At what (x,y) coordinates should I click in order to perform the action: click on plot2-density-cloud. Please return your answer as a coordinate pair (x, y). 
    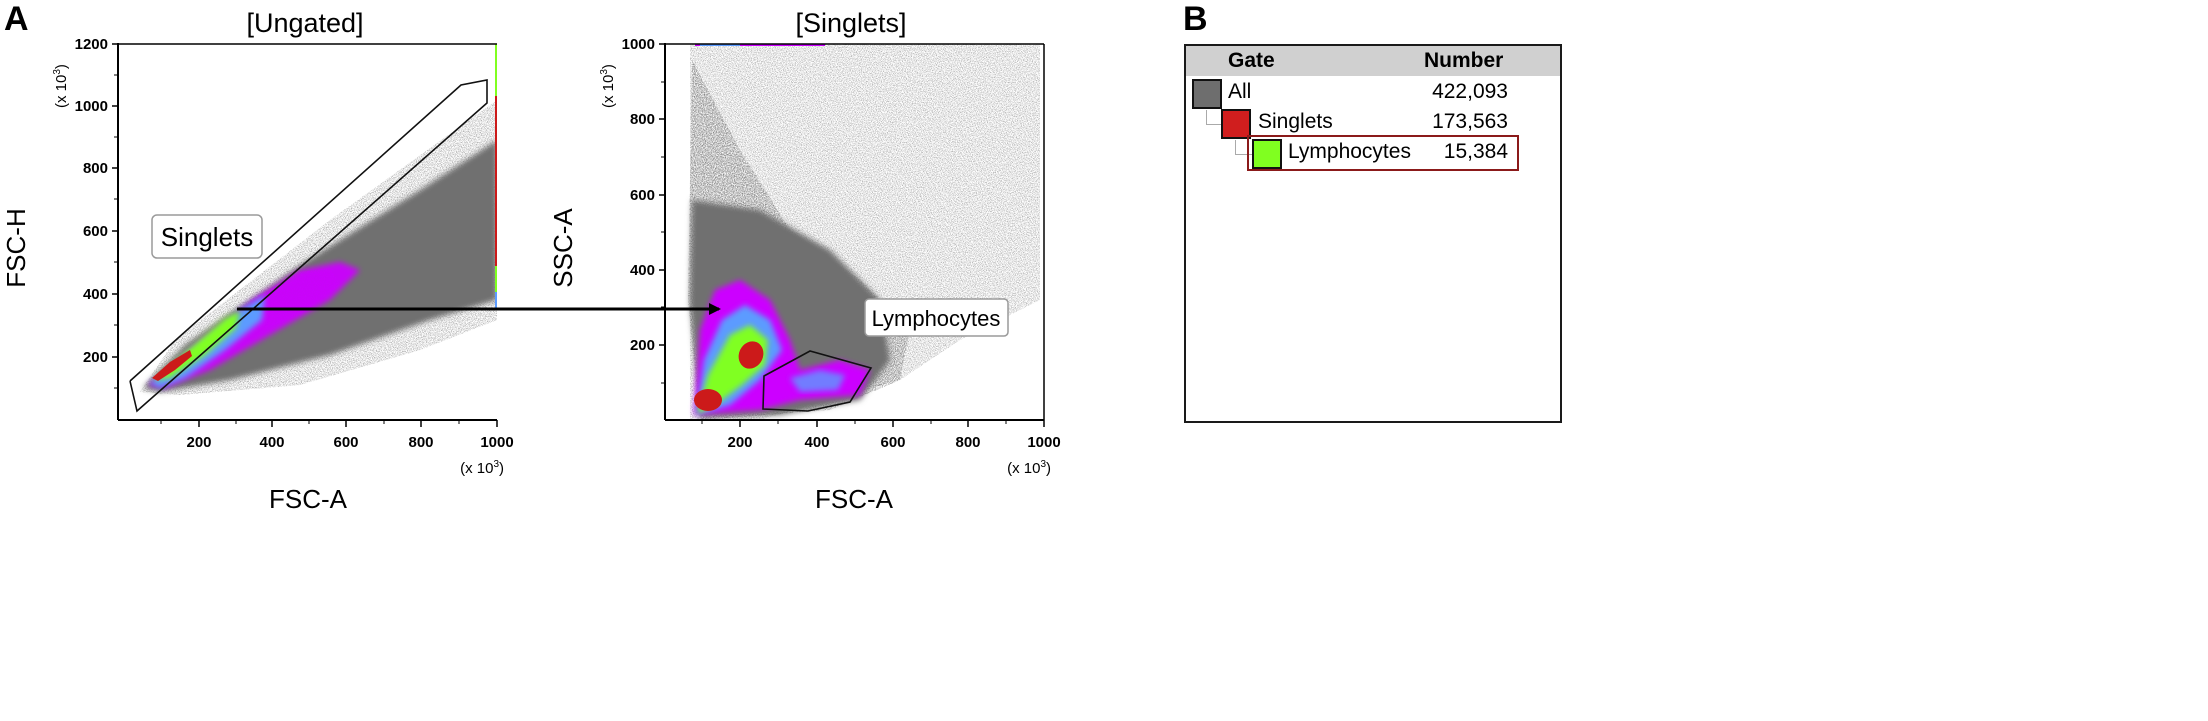
    Looking at the image, I should click on (864, 232).